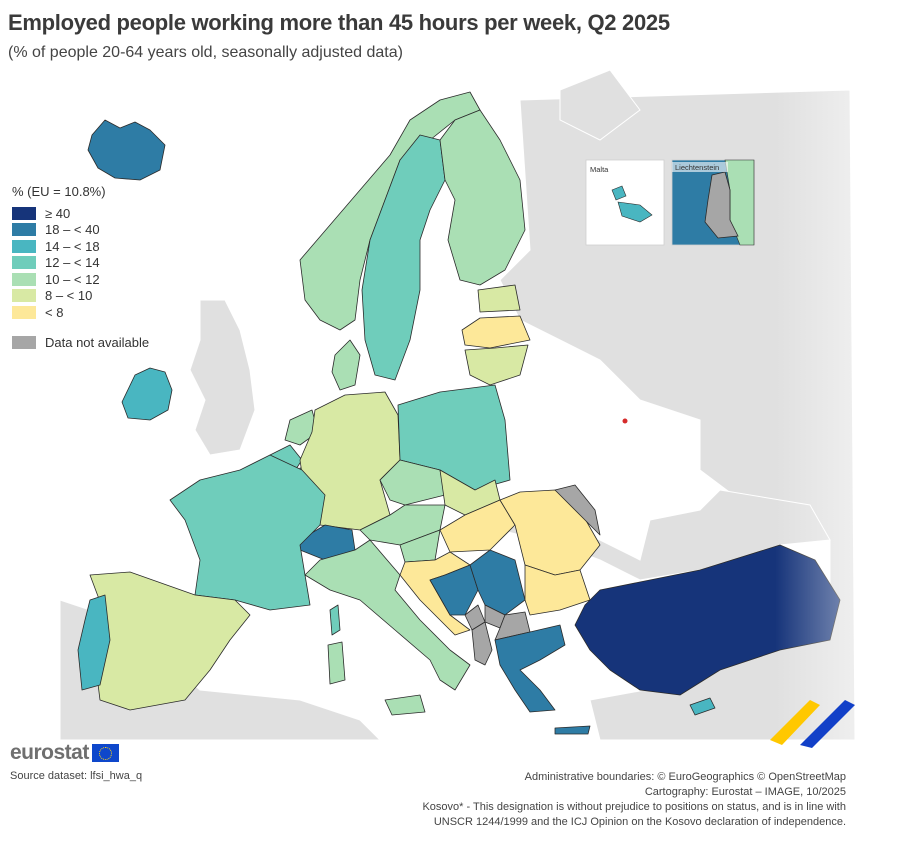 The height and width of the screenshot is (860, 912). I want to click on legend-row: 18 – < 40, so click(80, 230).